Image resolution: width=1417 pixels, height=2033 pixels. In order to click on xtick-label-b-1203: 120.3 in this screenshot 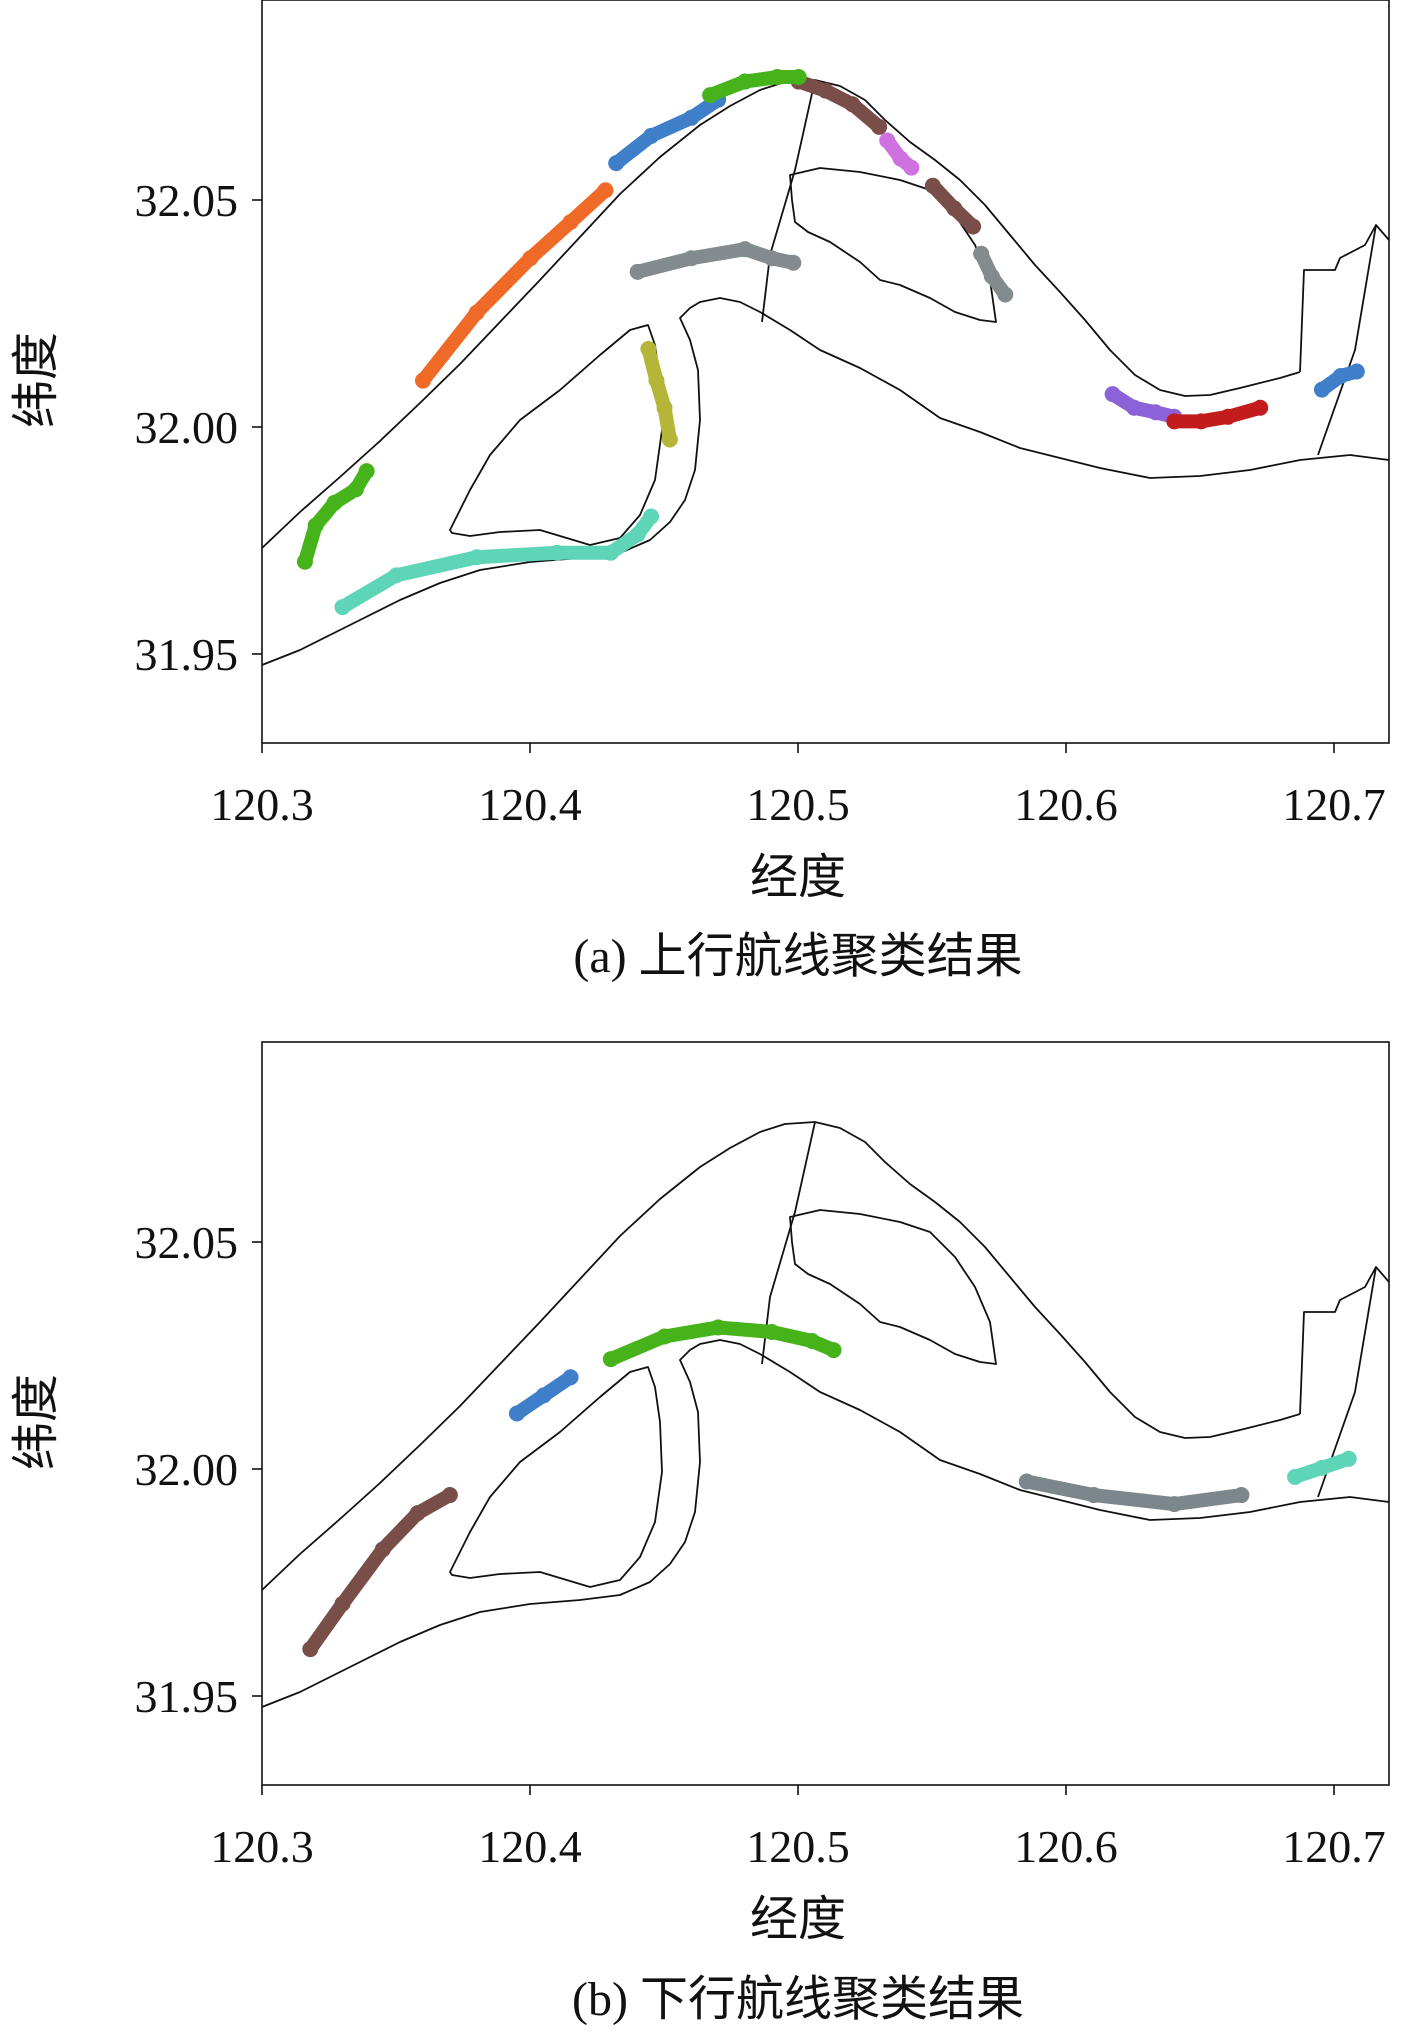, I will do `click(262, 1846)`.